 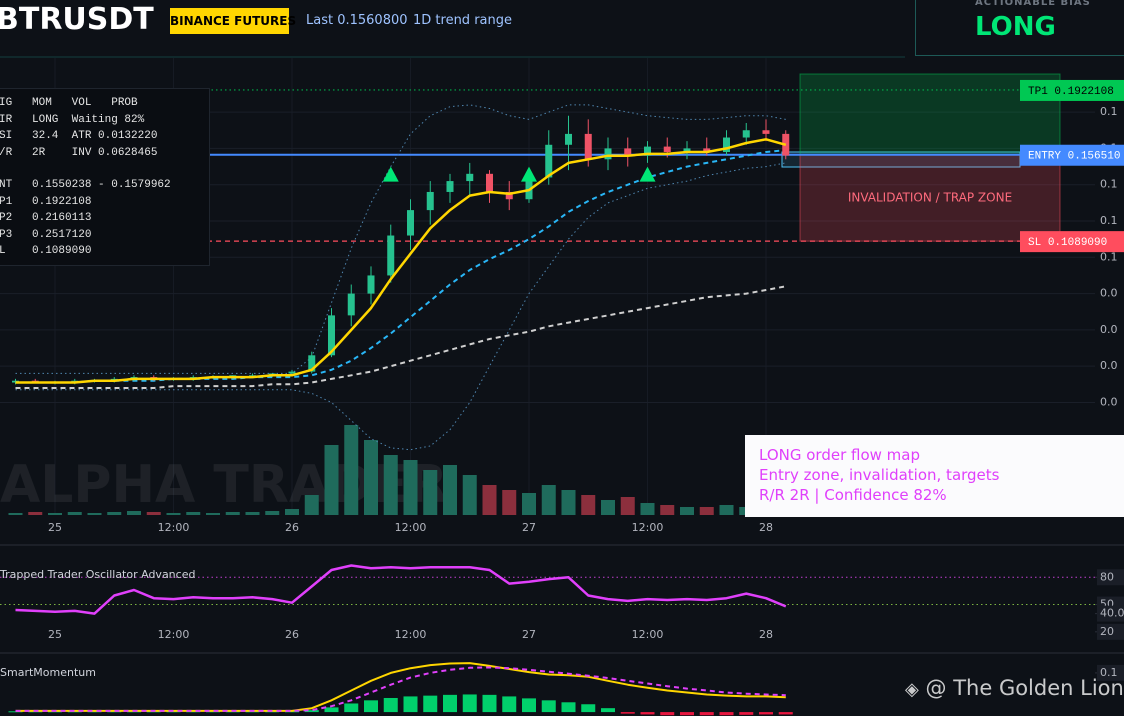 What do you see at coordinates (233, 21) in the screenshot?
I see `exchange-badge: BINANCE FUTURES` at bounding box center [233, 21].